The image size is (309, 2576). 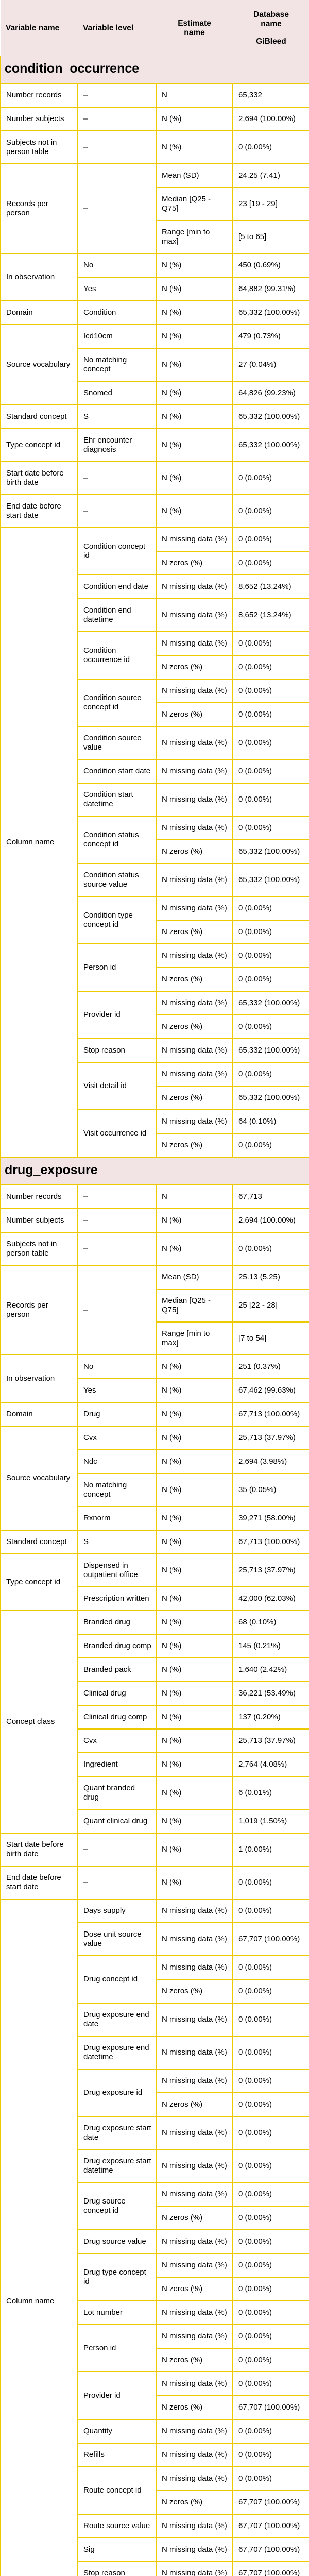 I want to click on table-row: Person id N missing data (%) 0 (0.00%), so click(x=155, y=967).